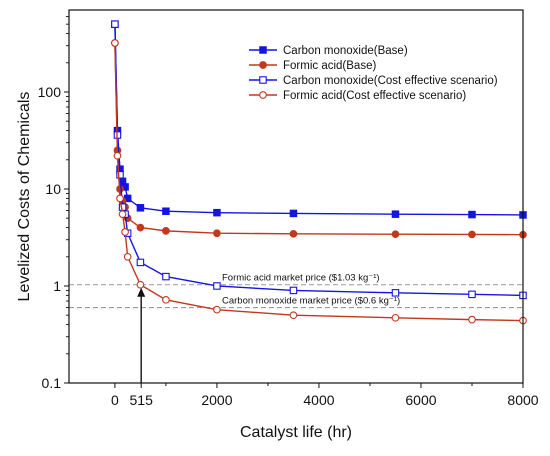 This screenshot has height=456, width=550. Describe the element at coordinates (141, 335) in the screenshot. I see `annotation-arrow-layer` at that location.